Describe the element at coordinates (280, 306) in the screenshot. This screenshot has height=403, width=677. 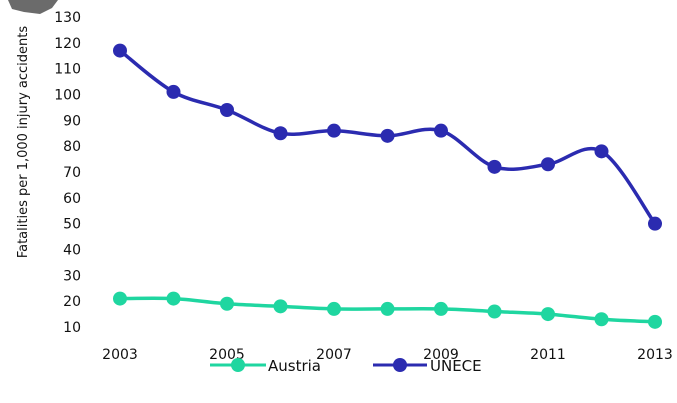
I see `data-point-austria-2006` at that location.